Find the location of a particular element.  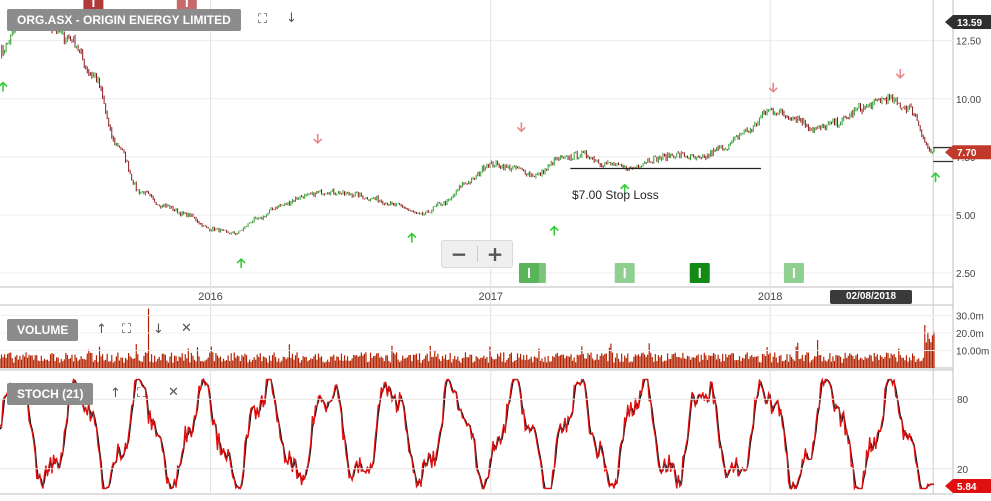

time-tick-label: 2017 is located at coordinates (490, 297).